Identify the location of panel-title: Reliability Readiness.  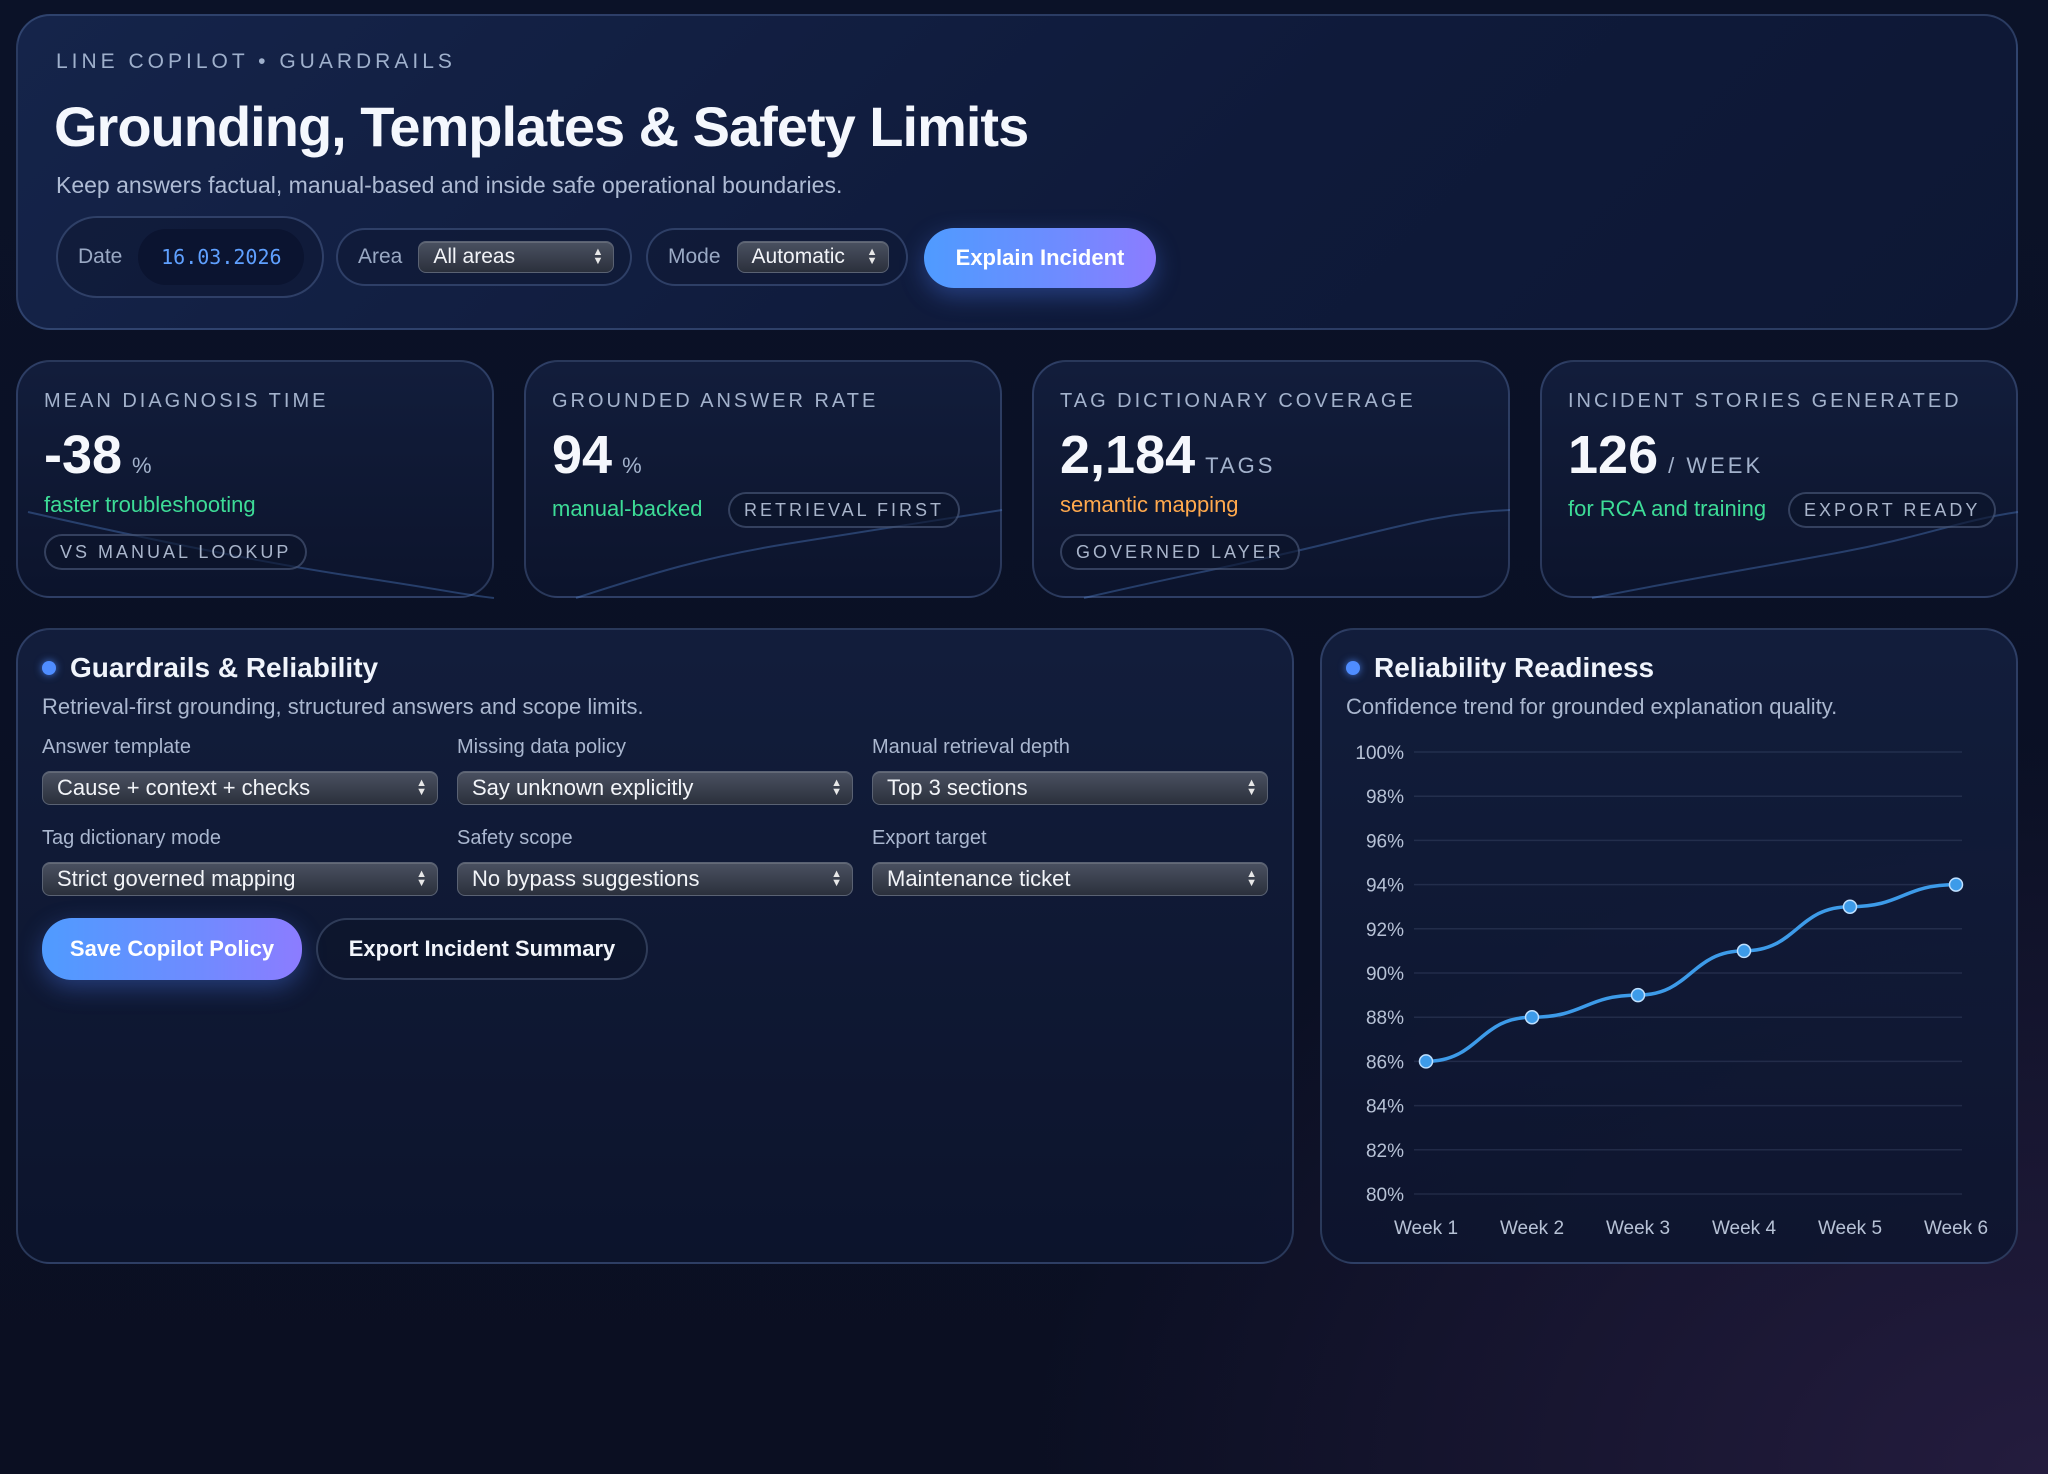
(1514, 667).